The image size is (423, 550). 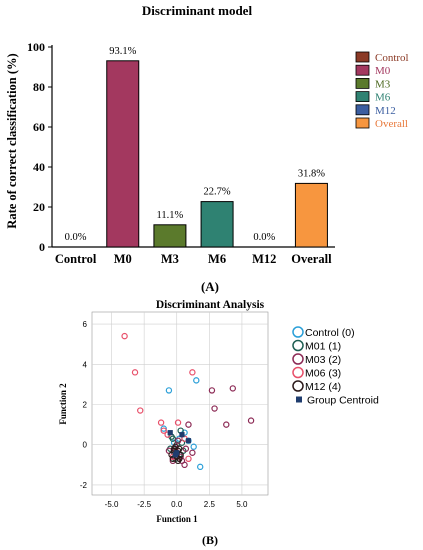 I want to click on legend-label-m01-1: M01 (1), so click(x=323, y=347).